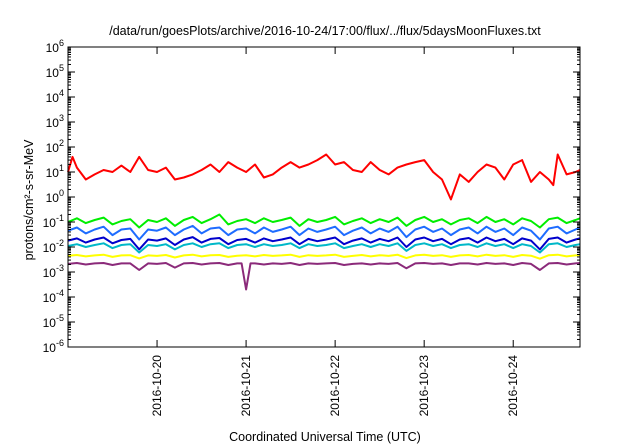  What do you see at coordinates (335, 386) in the screenshot?
I see `x-tick-label: 2016-10-22` at bounding box center [335, 386].